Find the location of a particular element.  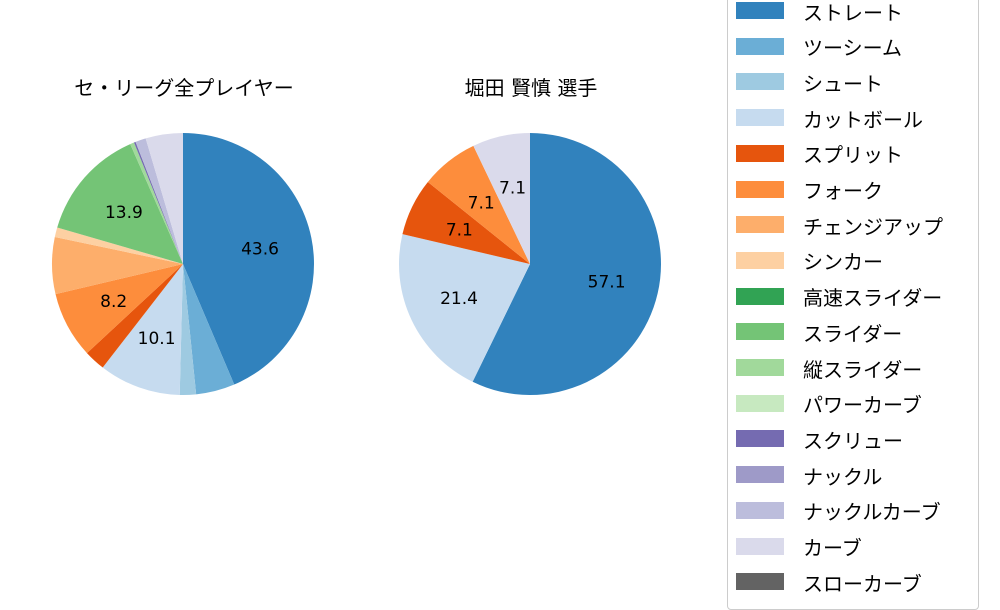

slice-label: 10.1 is located at coordinates (157, 339).